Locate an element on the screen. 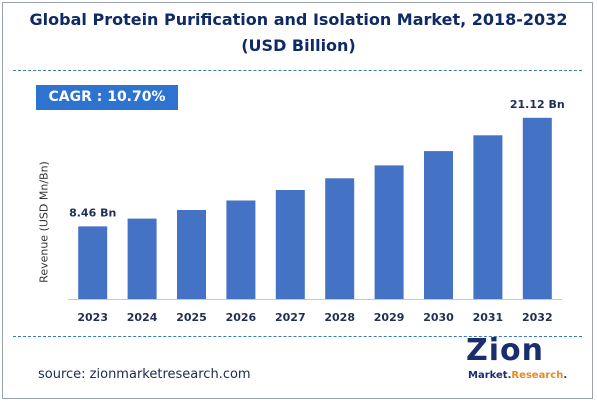  zion-logo: Zion Market.Research. is located at coordinates (516, 362).